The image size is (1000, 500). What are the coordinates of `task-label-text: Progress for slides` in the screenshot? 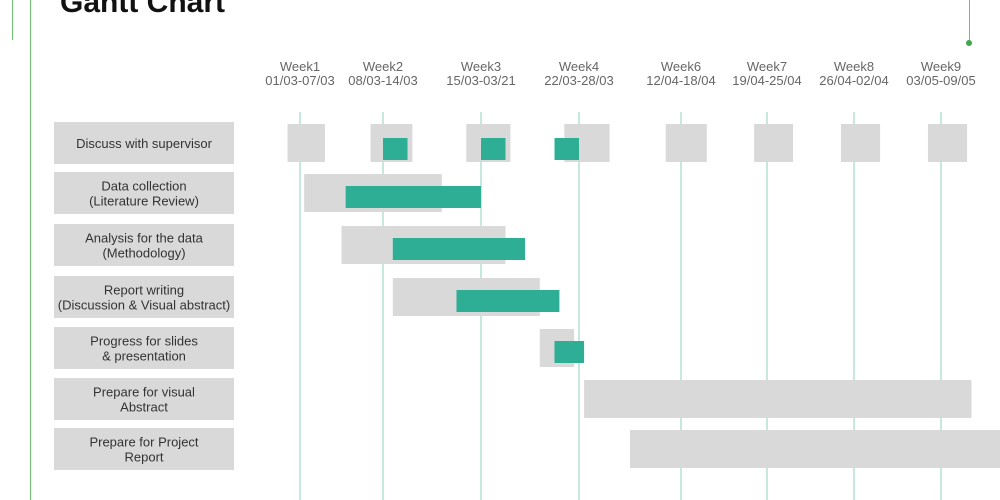 It's located at (144, 341).